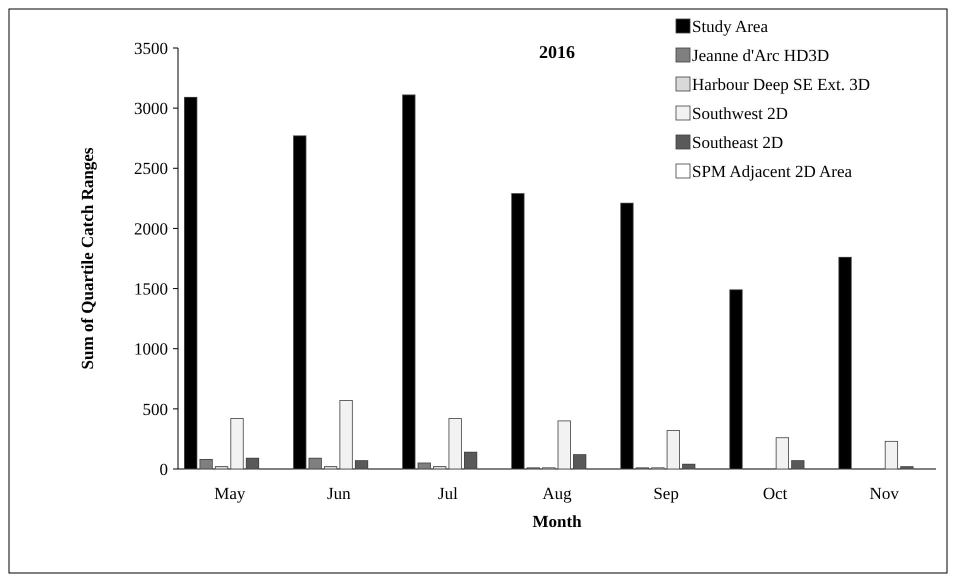 The width and height of the screenshot is (956, 582). I want to click on x-tick-label: Nov, so click(885, 493).